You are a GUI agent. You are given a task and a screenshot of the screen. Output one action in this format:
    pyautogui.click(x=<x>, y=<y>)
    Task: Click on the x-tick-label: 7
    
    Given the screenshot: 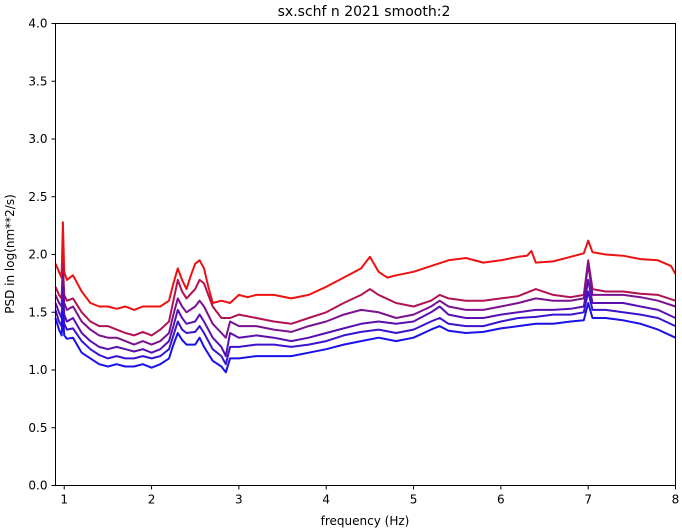 What is the action you would take?
    pyautogui.click(x=588, y=500)
    